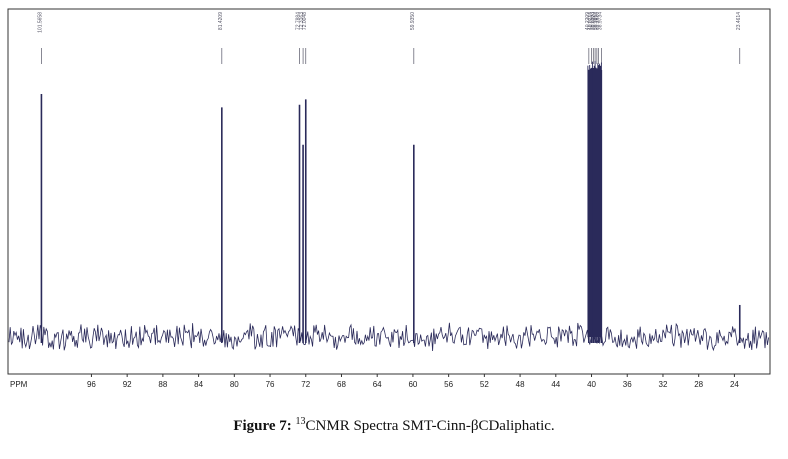 This screenshot has height=459, width=788. I want to click on peak-label: 101.5658, so click(40, 22).